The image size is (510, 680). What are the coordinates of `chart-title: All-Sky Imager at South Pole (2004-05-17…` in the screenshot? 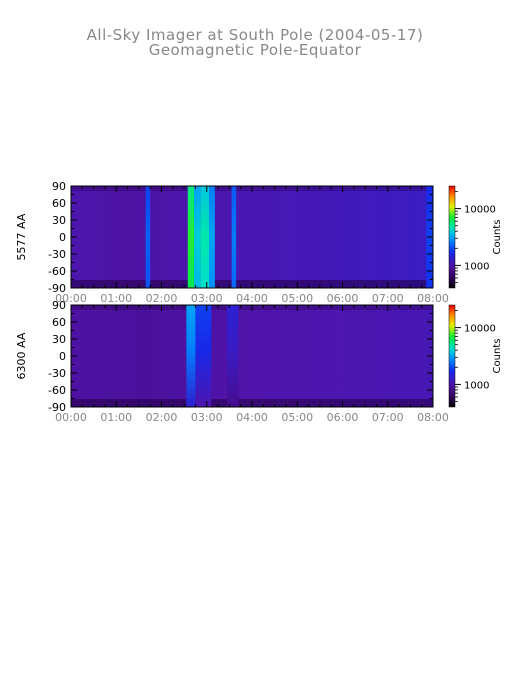 It's located at (255, 35).